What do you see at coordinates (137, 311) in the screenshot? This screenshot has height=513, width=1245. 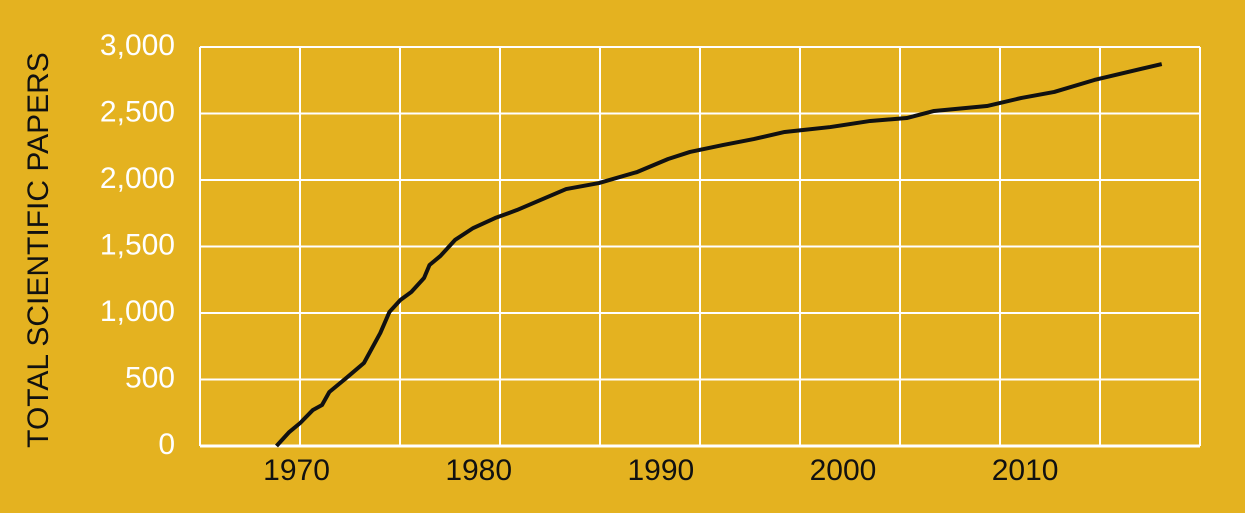 I see `y-tick-label: 1,000` at bounding box center [137, 311].